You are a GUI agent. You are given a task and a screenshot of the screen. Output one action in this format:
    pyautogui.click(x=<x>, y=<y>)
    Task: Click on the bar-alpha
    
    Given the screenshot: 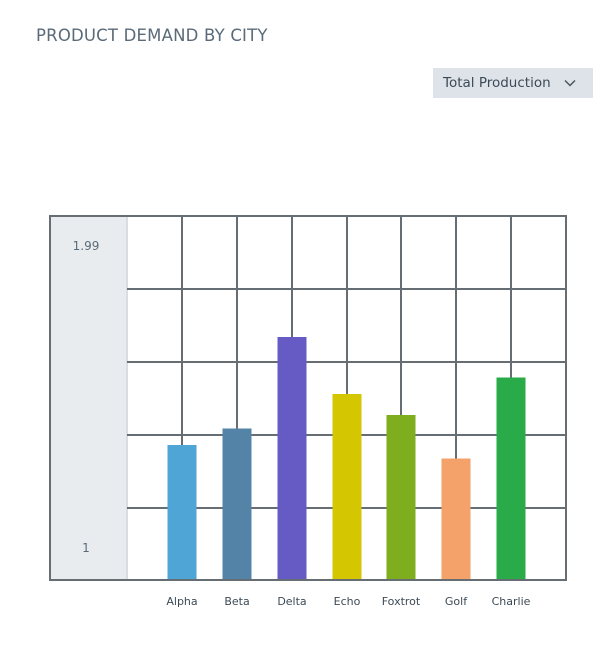 What is the action you would take?
    pyautogui.click(x=182, y=512)
    